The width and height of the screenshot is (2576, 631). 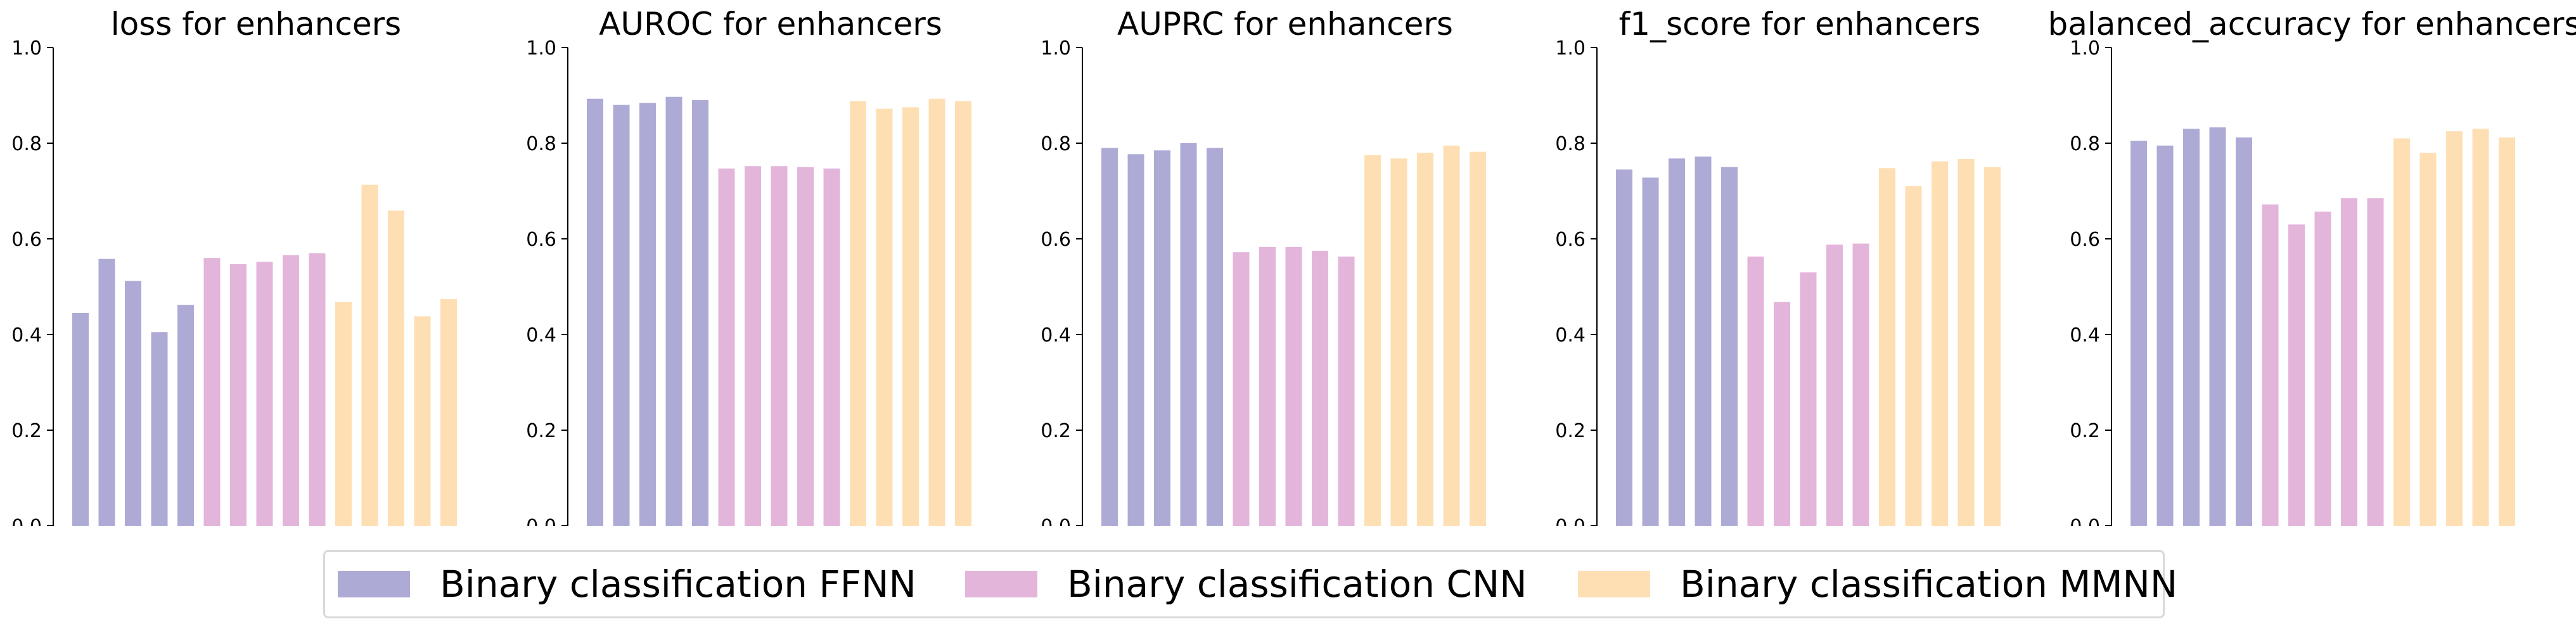 What do you see at coordinates (1614, 584) in the screenshot?
I see `legend-swatch-mmnn` at bounding box center [1614, 584].